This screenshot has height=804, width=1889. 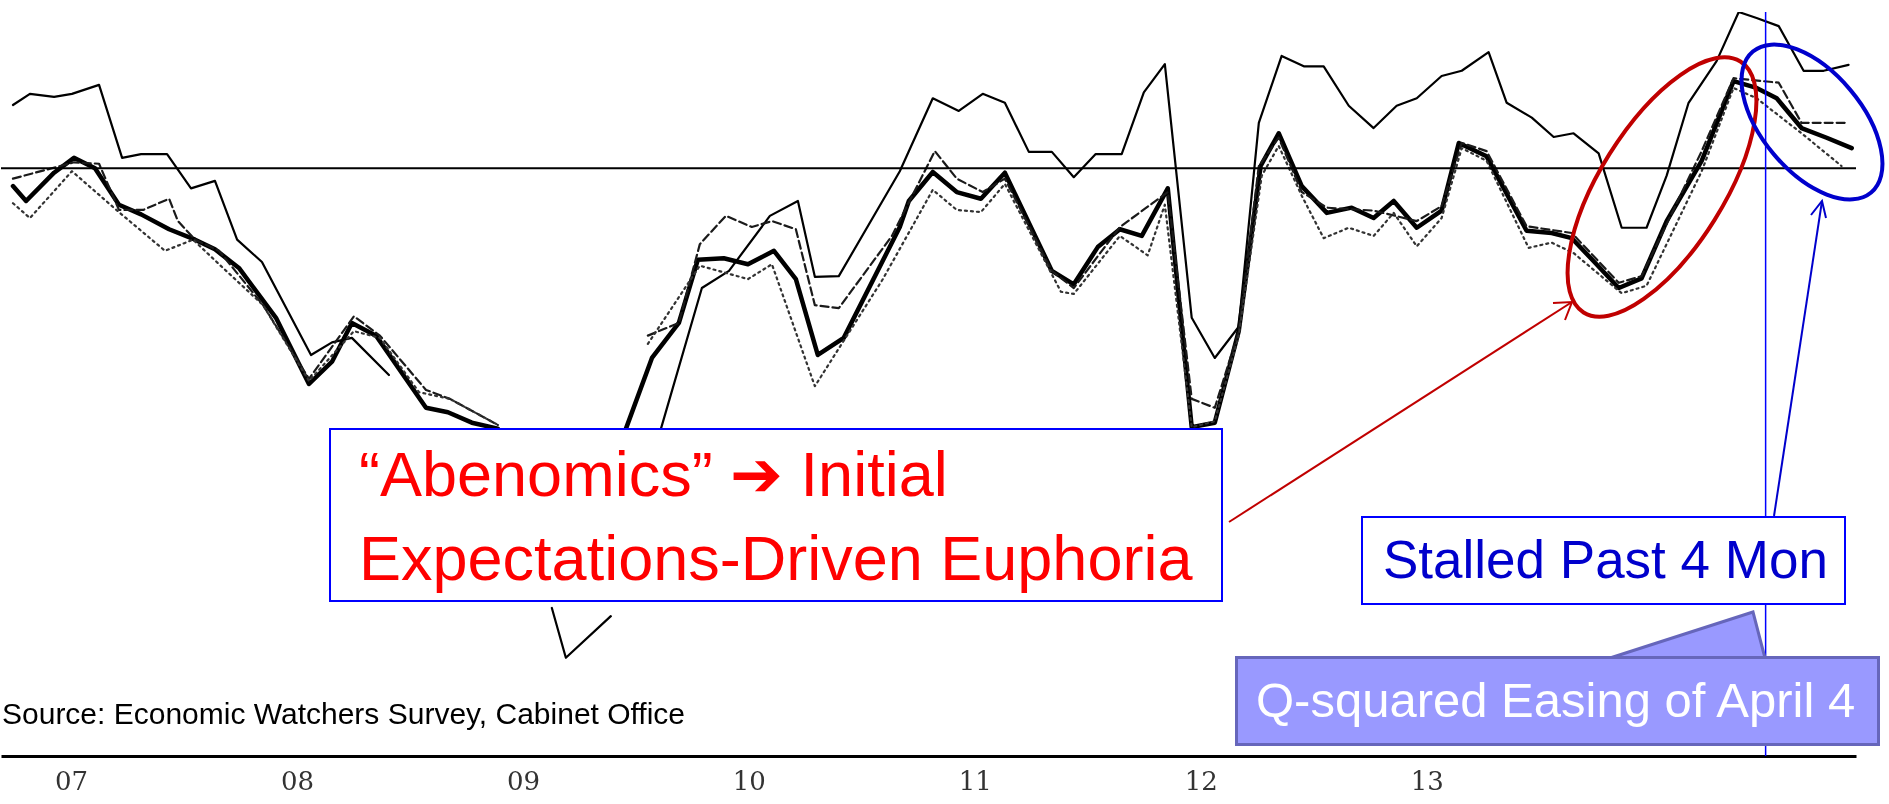 I want to click on annotation: Q-squared Easing of April 4, so click(x=1557, y=701).